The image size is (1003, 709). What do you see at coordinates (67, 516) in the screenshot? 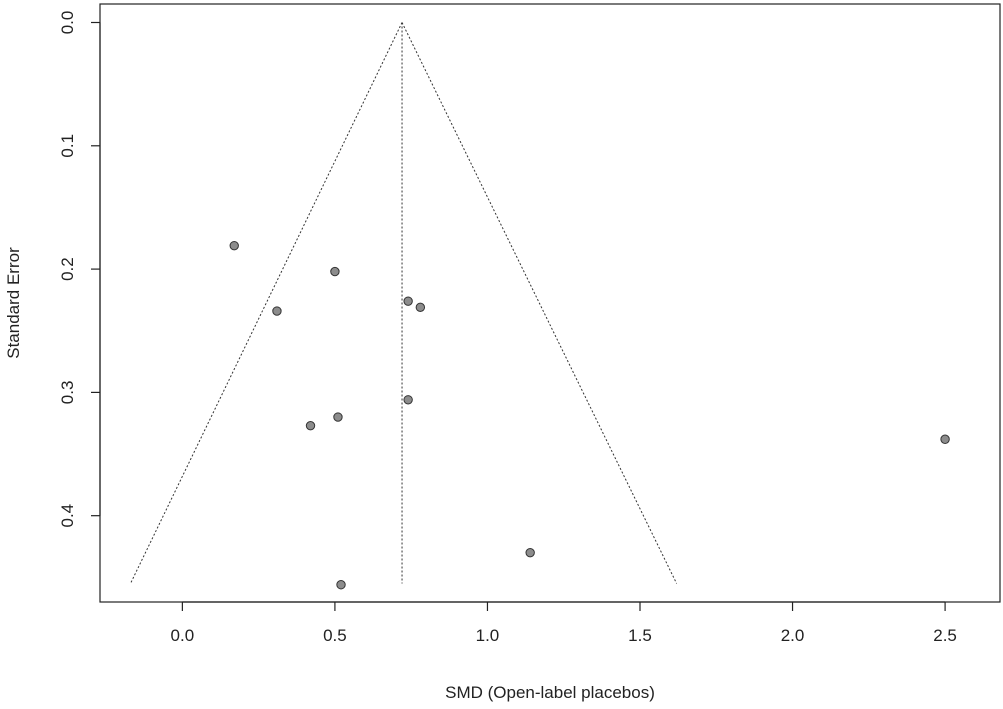
I see `y-tick-label: 0.4` at bounding box center [67, 516].